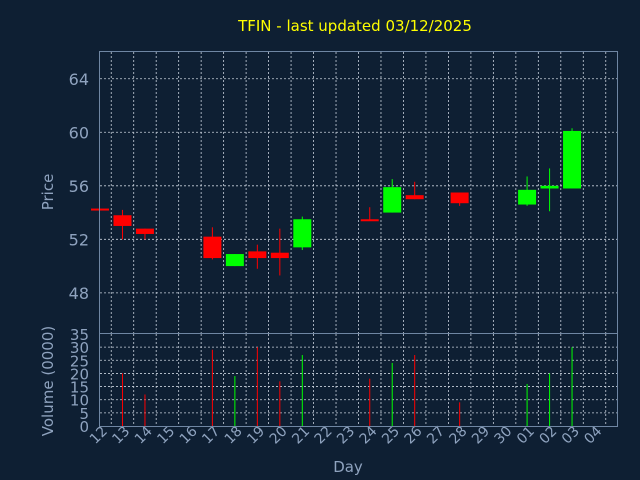 This screenshot has height=480, width=640. What do you see at coordinates (526, 436) in the screenshot?
I see `x-tick-label: 01` at bounding box center [526, 436].